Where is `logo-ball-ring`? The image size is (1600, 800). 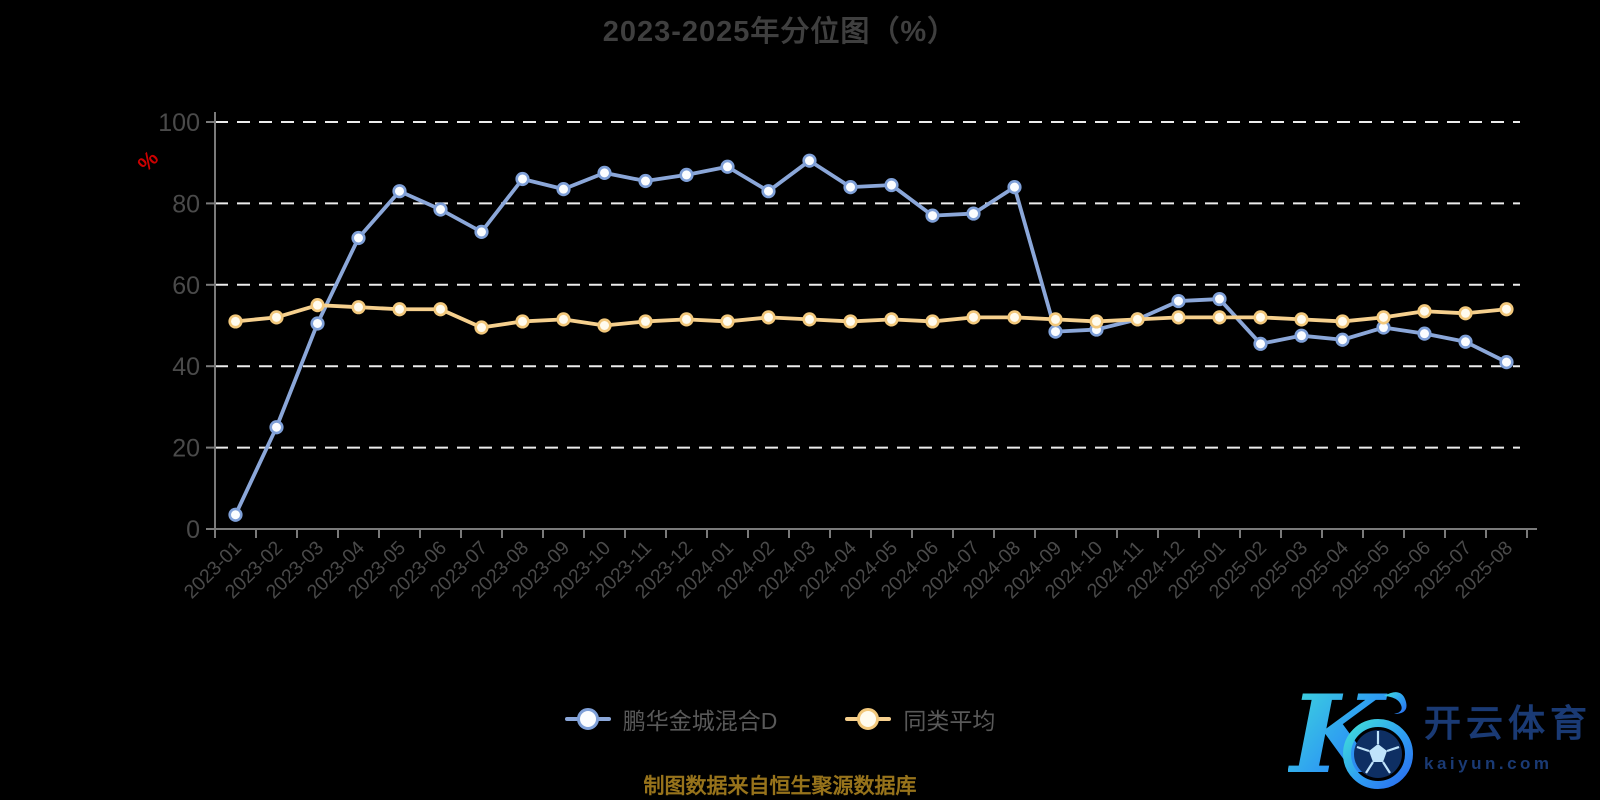
logo-ball-ring is located at coordinates (1378, 754).